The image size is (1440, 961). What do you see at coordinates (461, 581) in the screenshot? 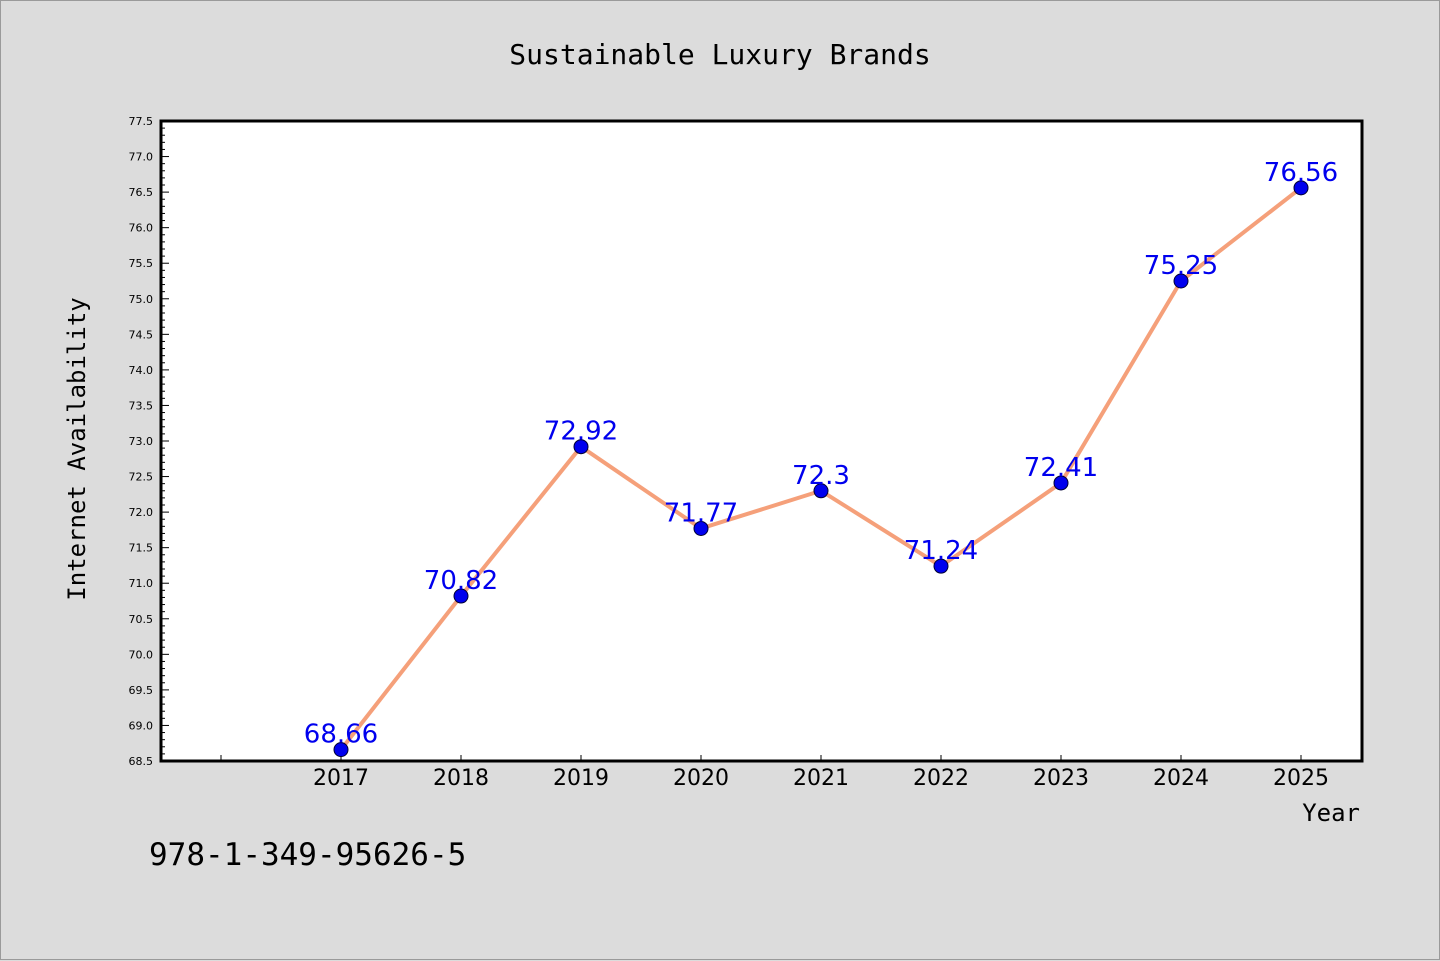
I see `data-label: 70.82` at bounding box center [461, 581].